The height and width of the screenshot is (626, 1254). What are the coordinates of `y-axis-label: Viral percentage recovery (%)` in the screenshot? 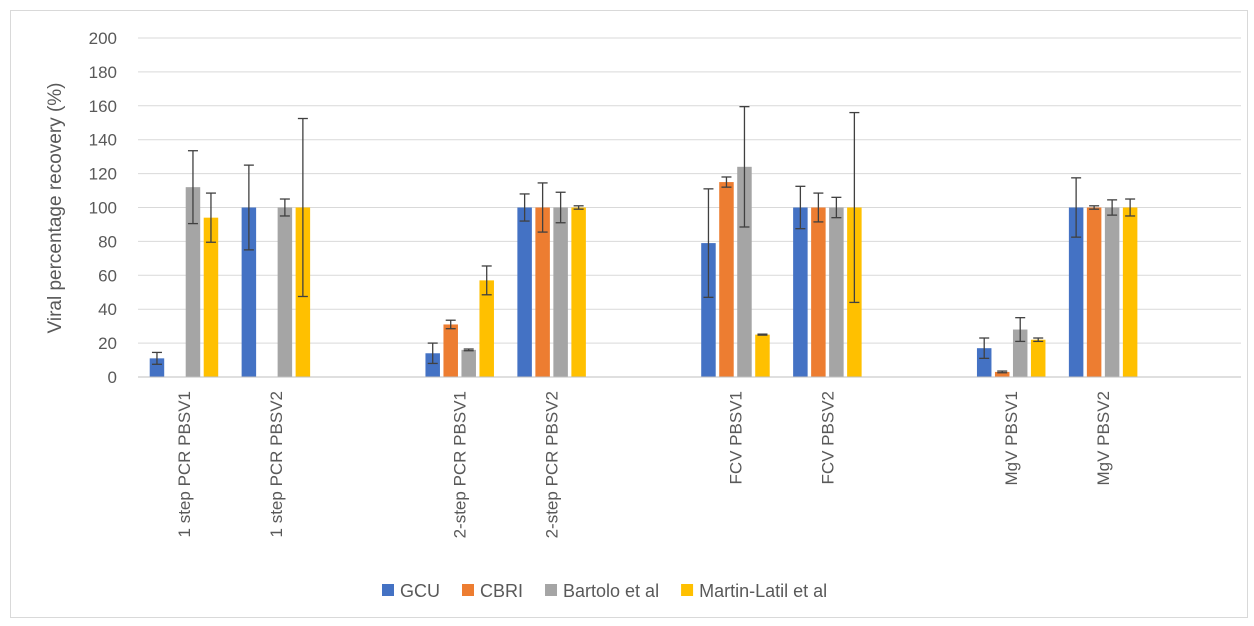 It's located at (55, 208).